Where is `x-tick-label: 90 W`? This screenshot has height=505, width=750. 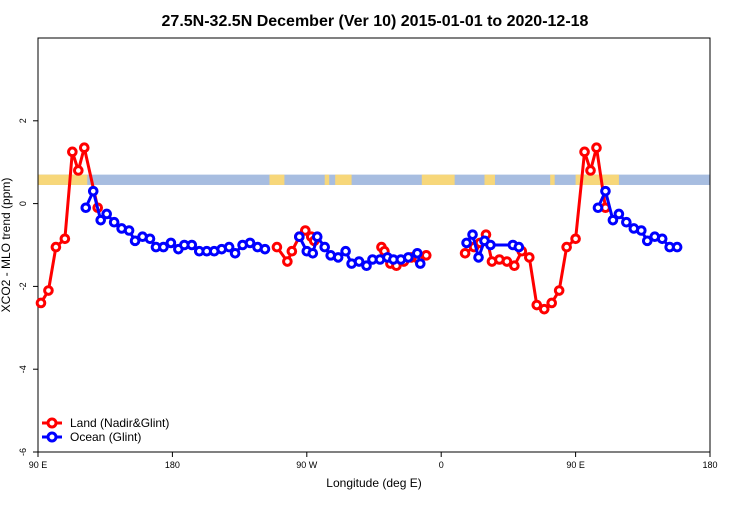 x-tick-label: 90 W is located at coordinates (307, 465).